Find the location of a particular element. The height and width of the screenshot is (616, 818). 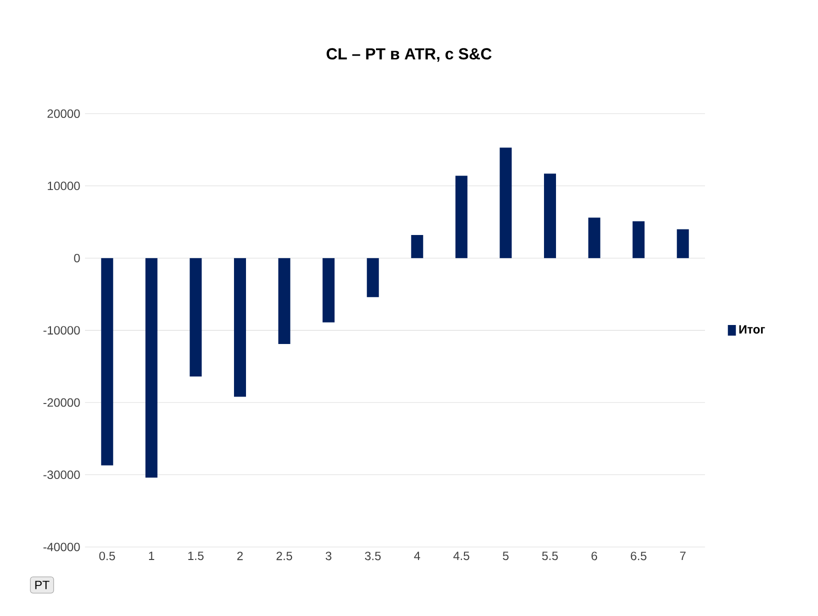

x-tick-label: 0.5 is located at coordinates (107, 556).